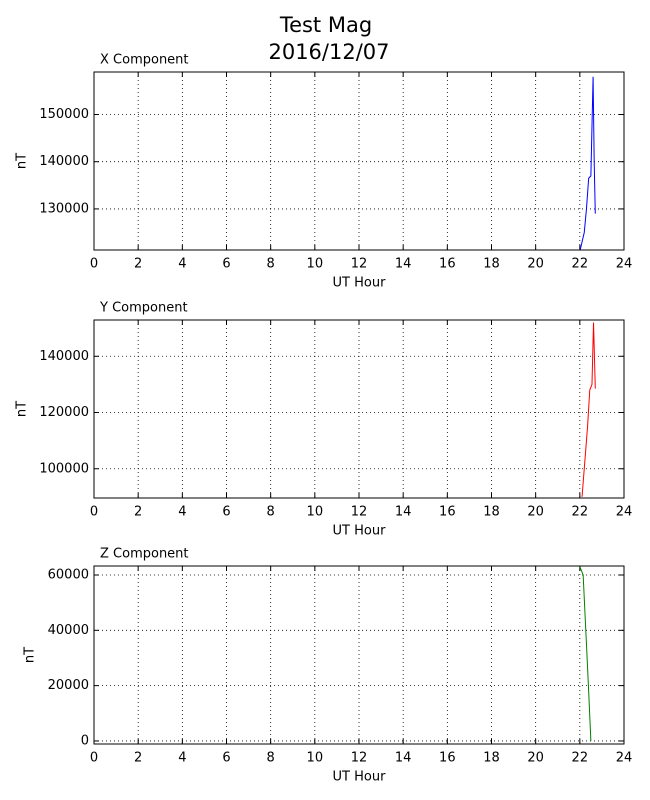 Image resolution: width=650 pixels, height=800 pixels. I want to click on y-tick-label: 130000, so click(64, 208).